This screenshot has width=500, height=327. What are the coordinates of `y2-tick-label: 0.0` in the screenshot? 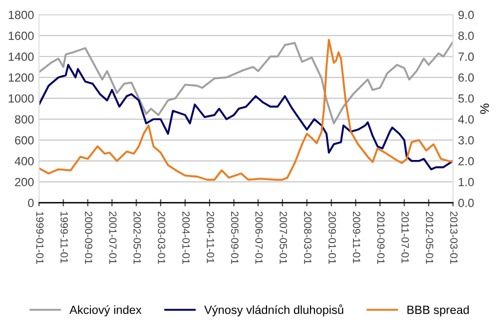 It's located at (466, 203).